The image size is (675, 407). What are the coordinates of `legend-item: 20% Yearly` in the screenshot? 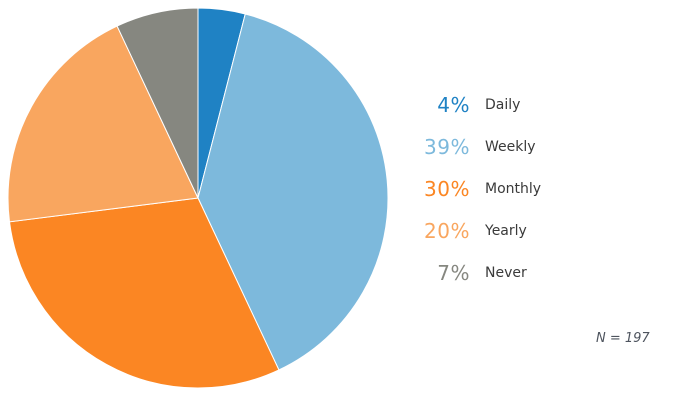 It's located at (470, 231).